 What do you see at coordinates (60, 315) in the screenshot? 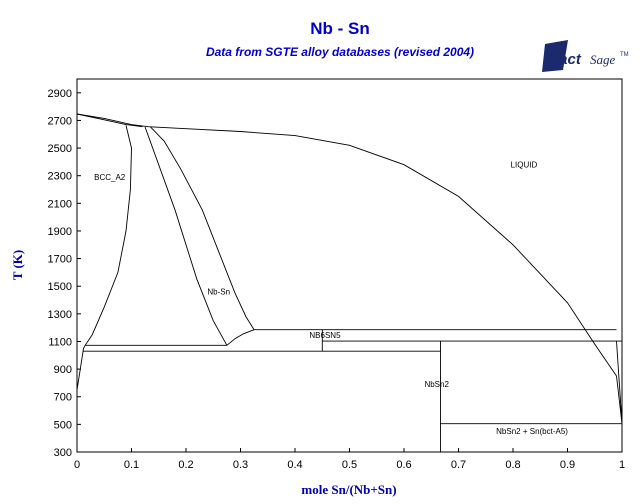
I see `y-tick-label: 1300` at bounding box center [60, 315].